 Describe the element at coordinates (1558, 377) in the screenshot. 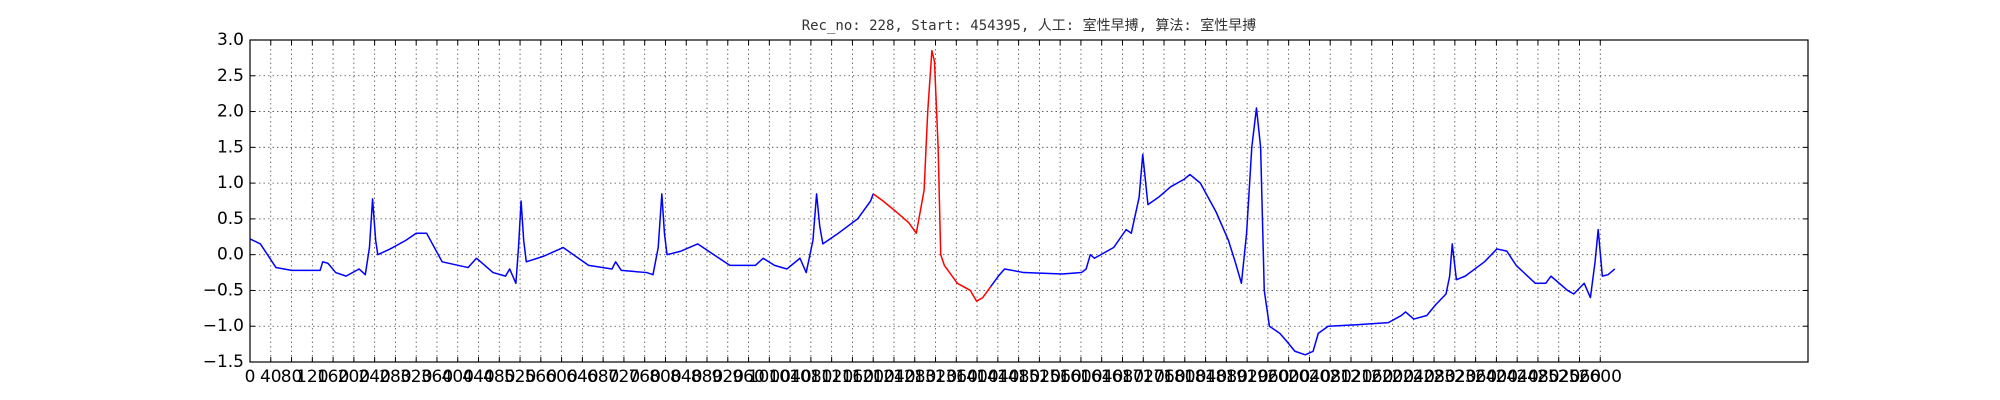

I see `x-tick-label: 2520` at that location.